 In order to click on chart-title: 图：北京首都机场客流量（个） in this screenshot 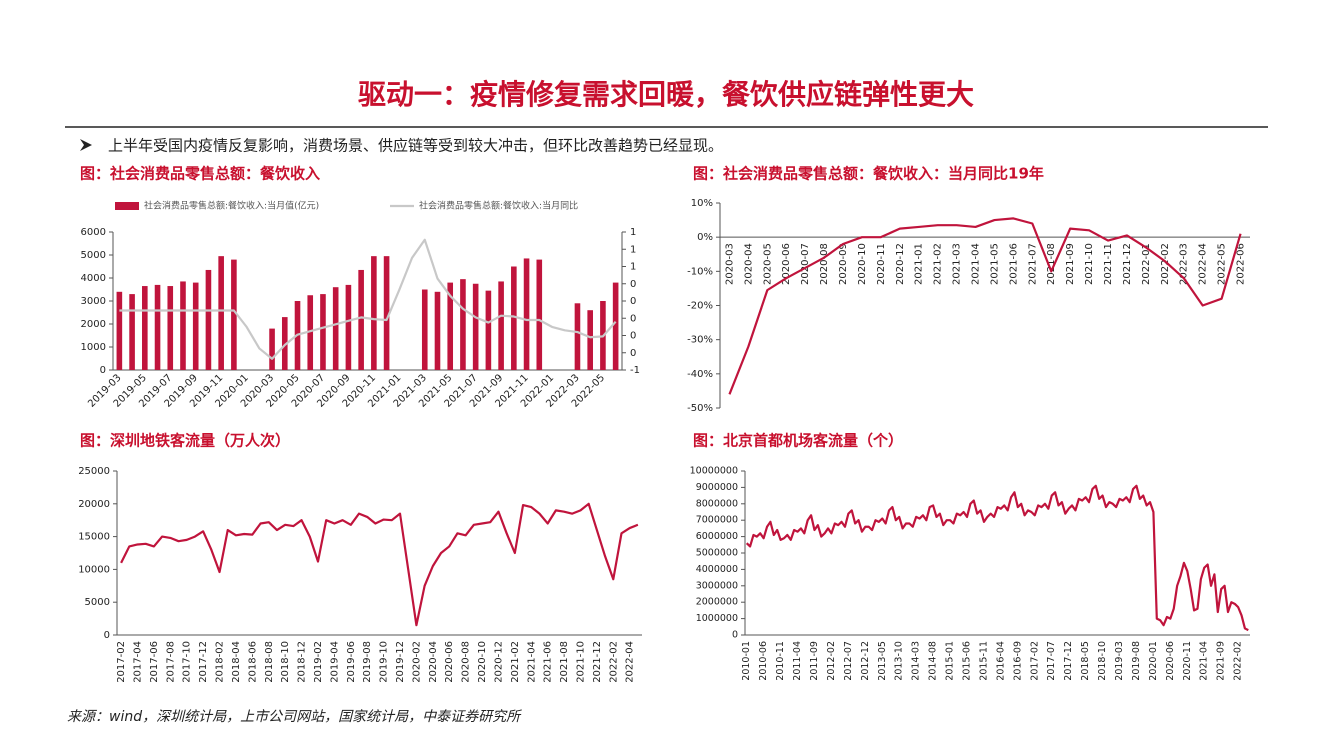, I will do `click(798, 441)`.